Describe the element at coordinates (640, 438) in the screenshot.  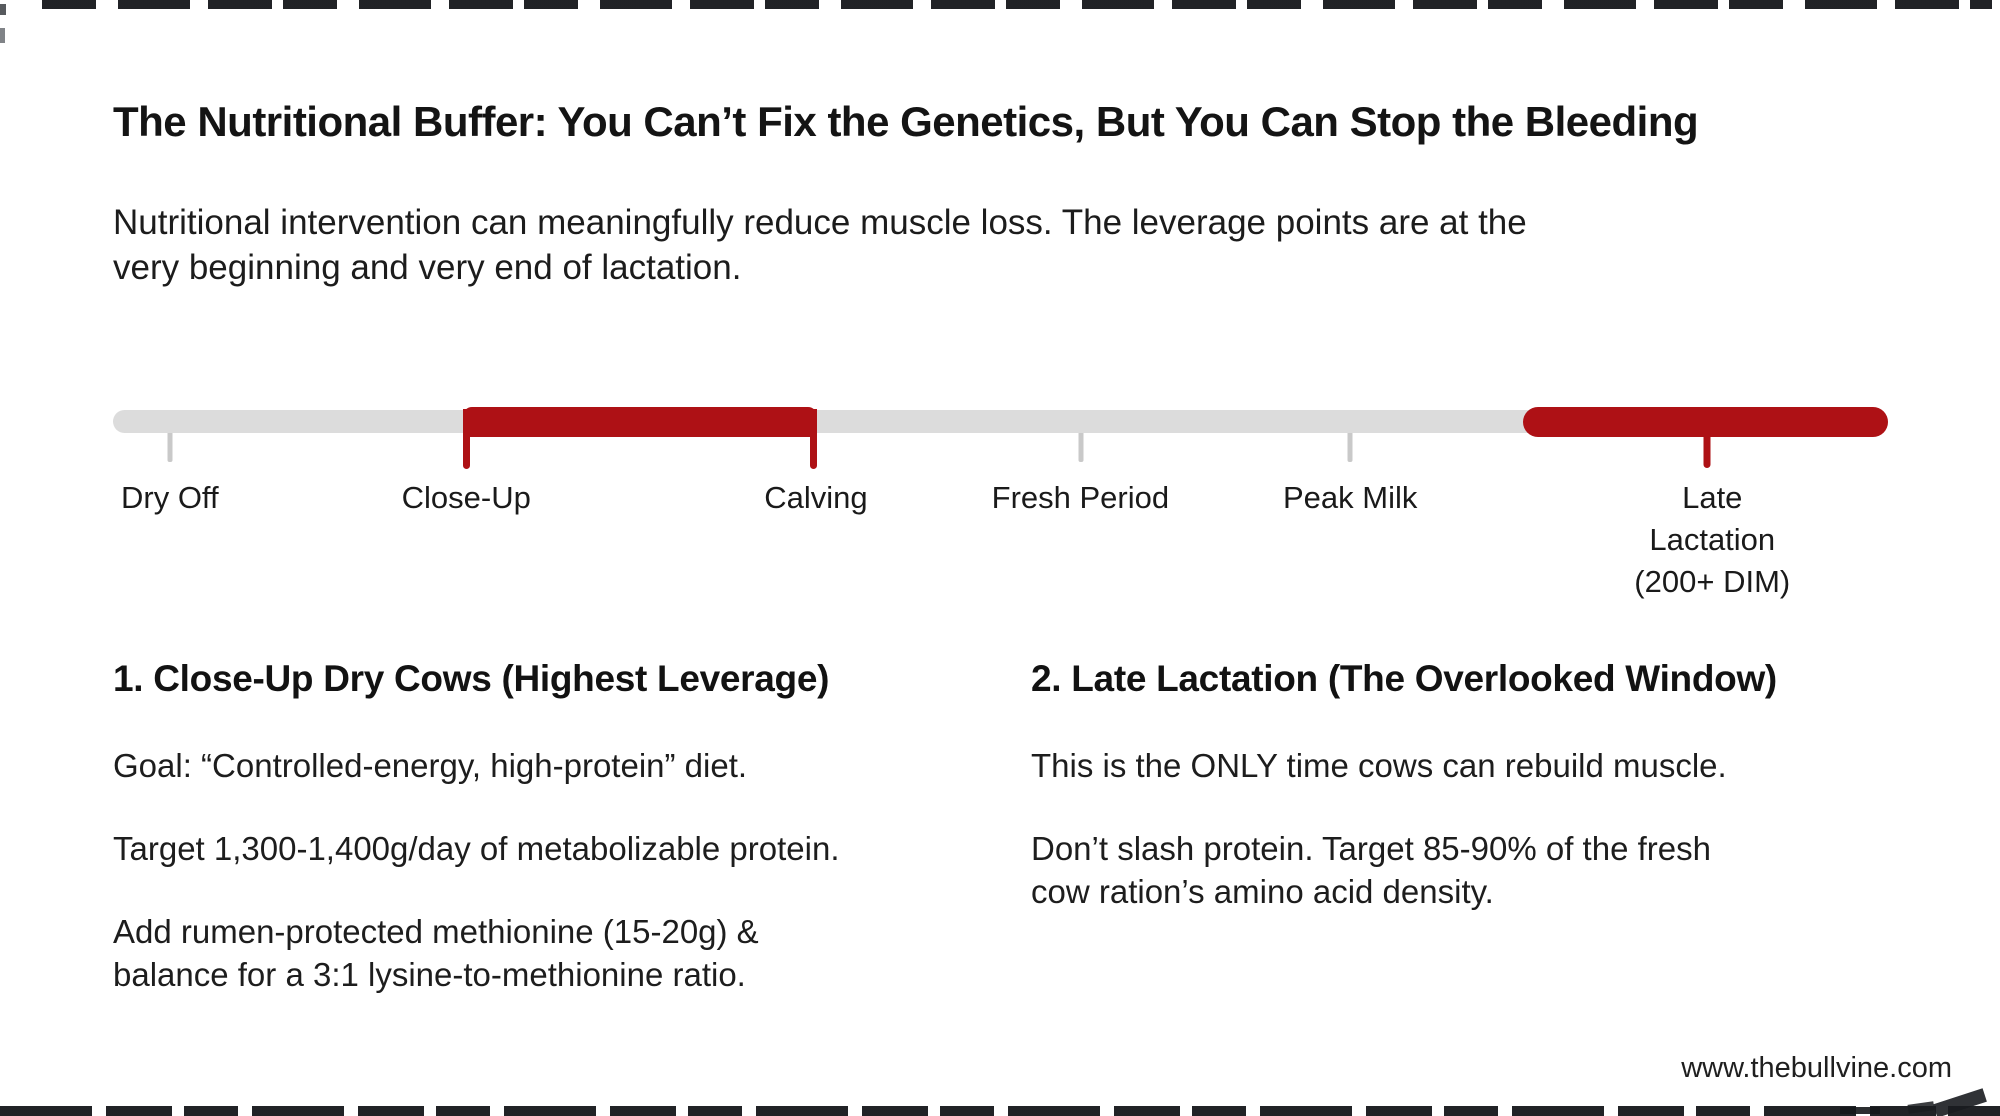
I see `highlight-segment-closeup-to-calving` at that location.